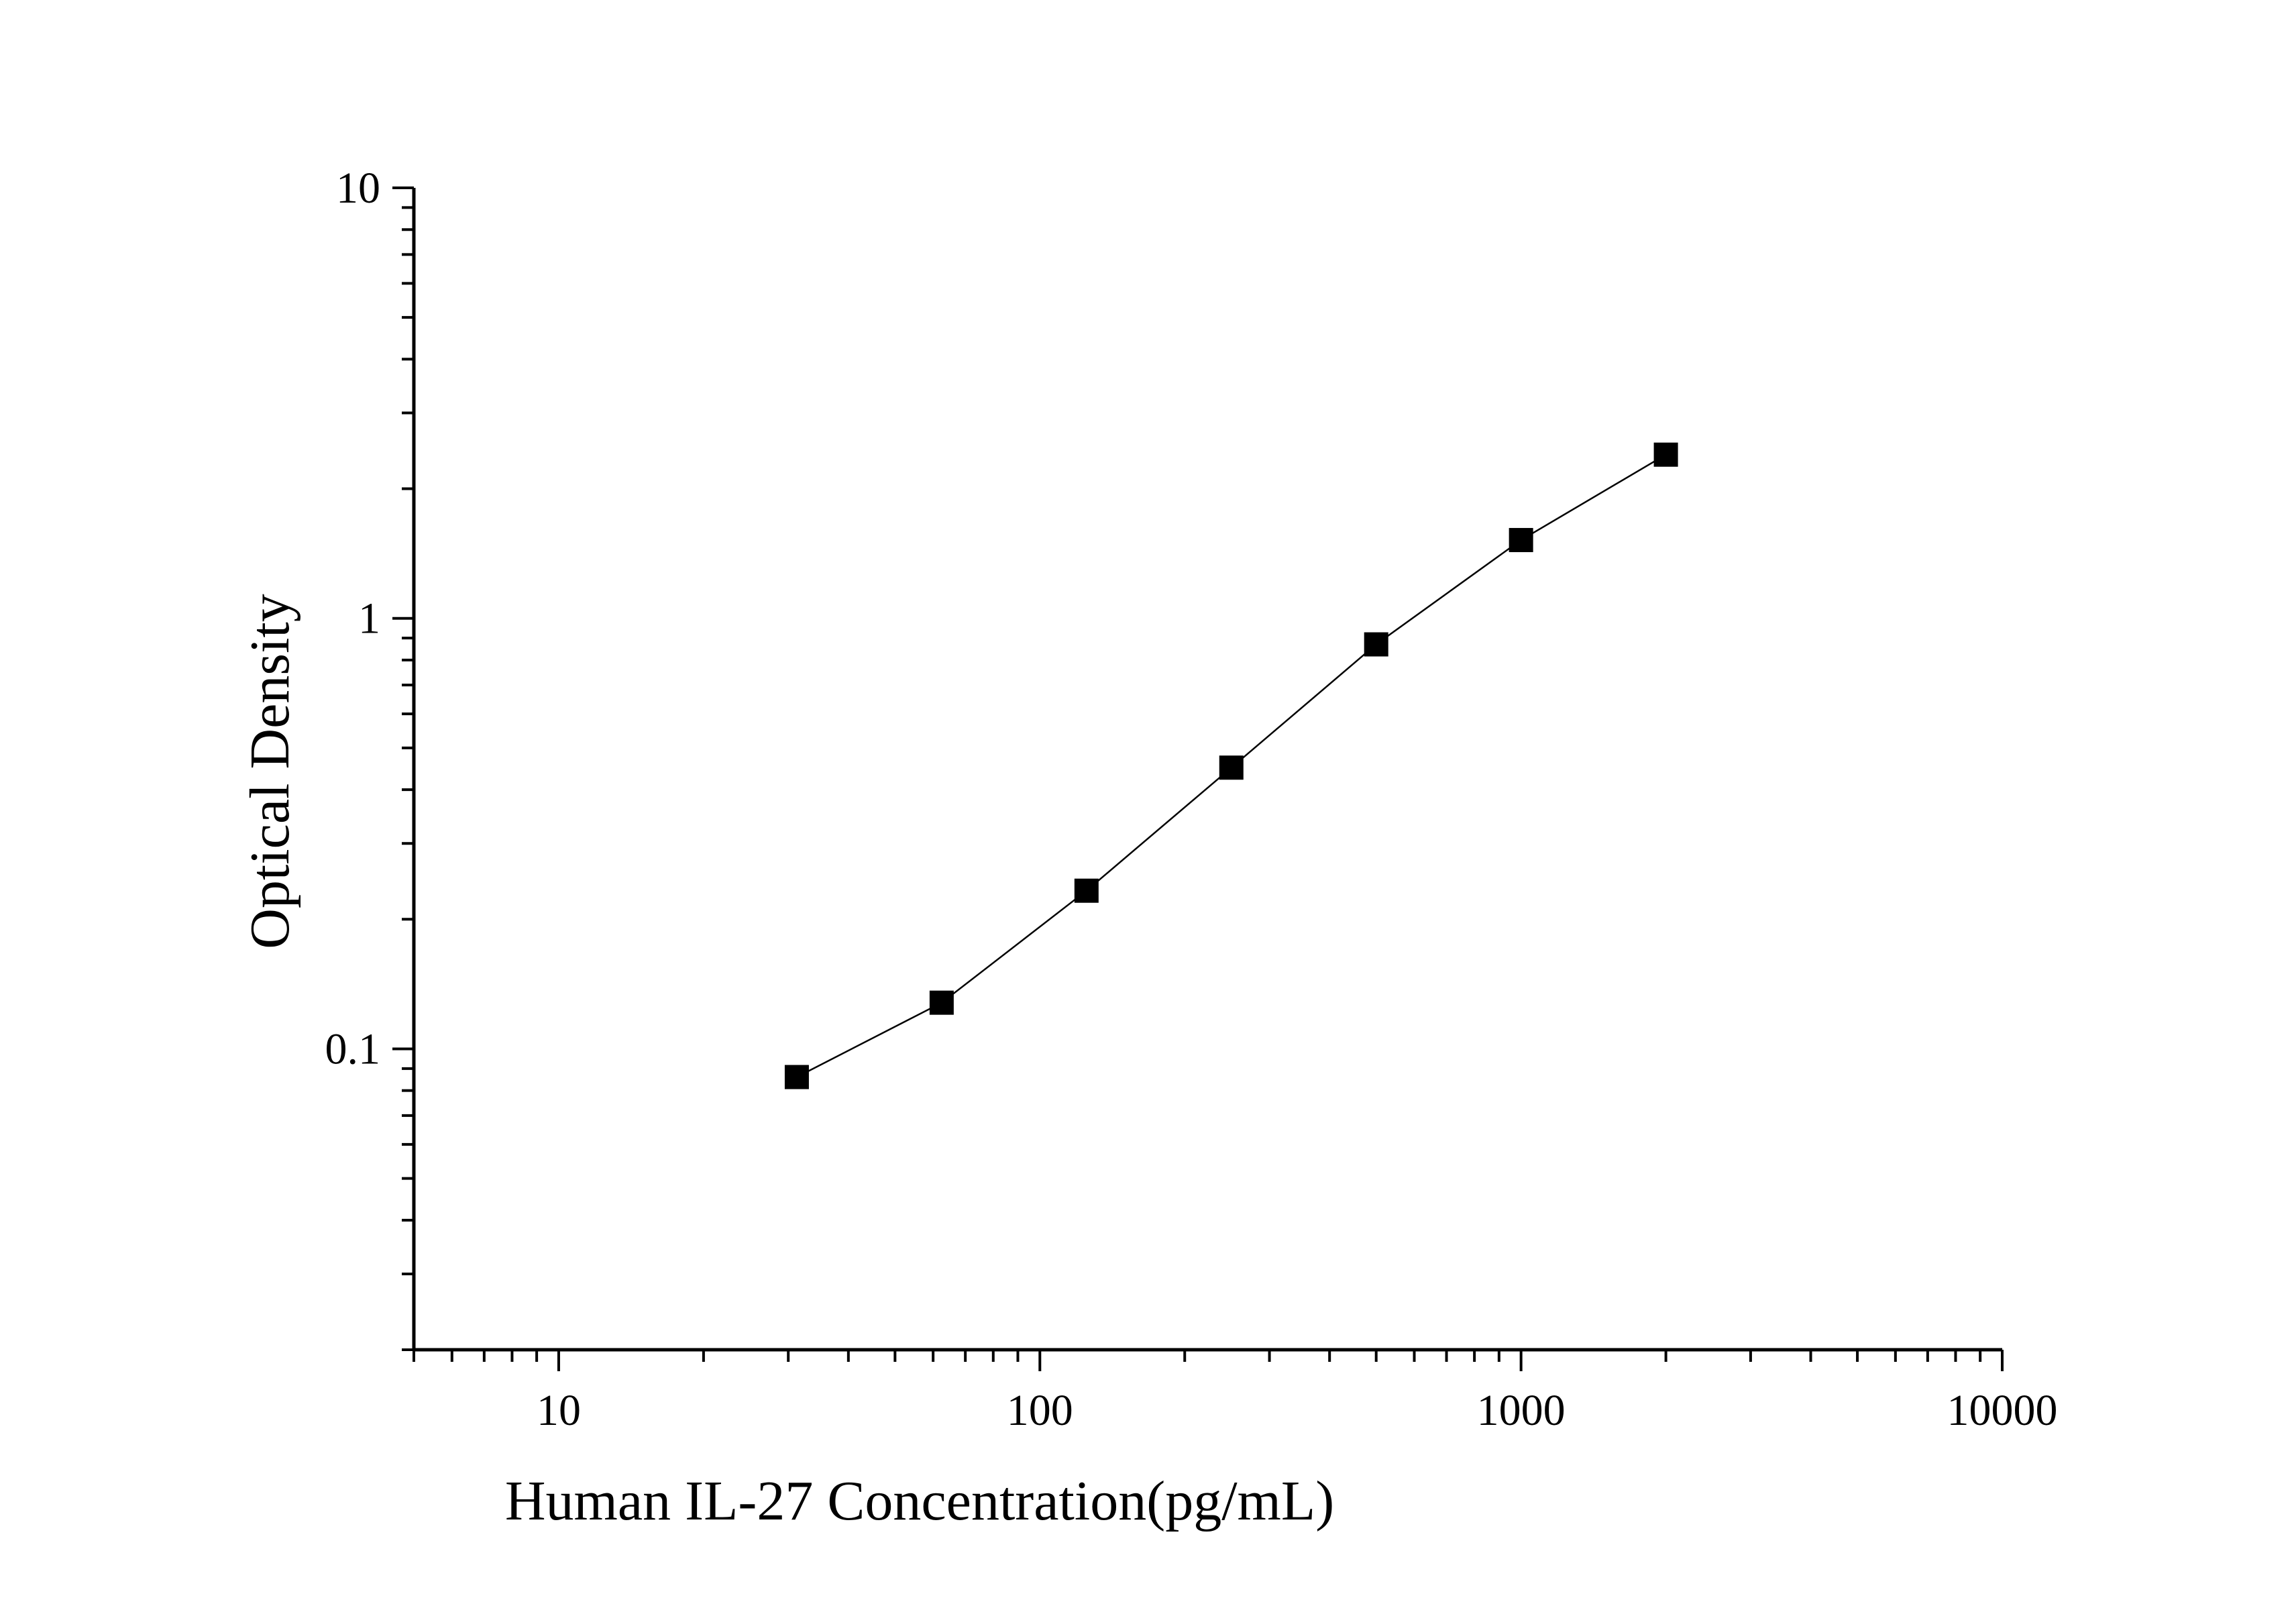 The height and width of the screenshot is (1604, 2296). I want to click on y-axis-title: Optical Density, so click(270, 772).